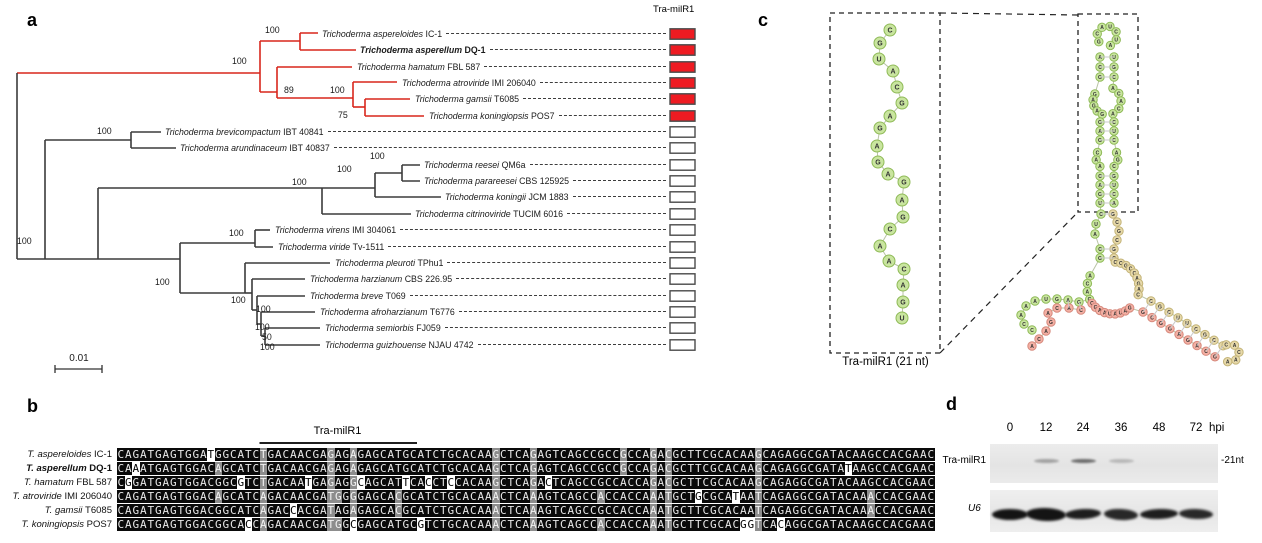  I want to click on blot-membrane-u6, so click(1104, 511).